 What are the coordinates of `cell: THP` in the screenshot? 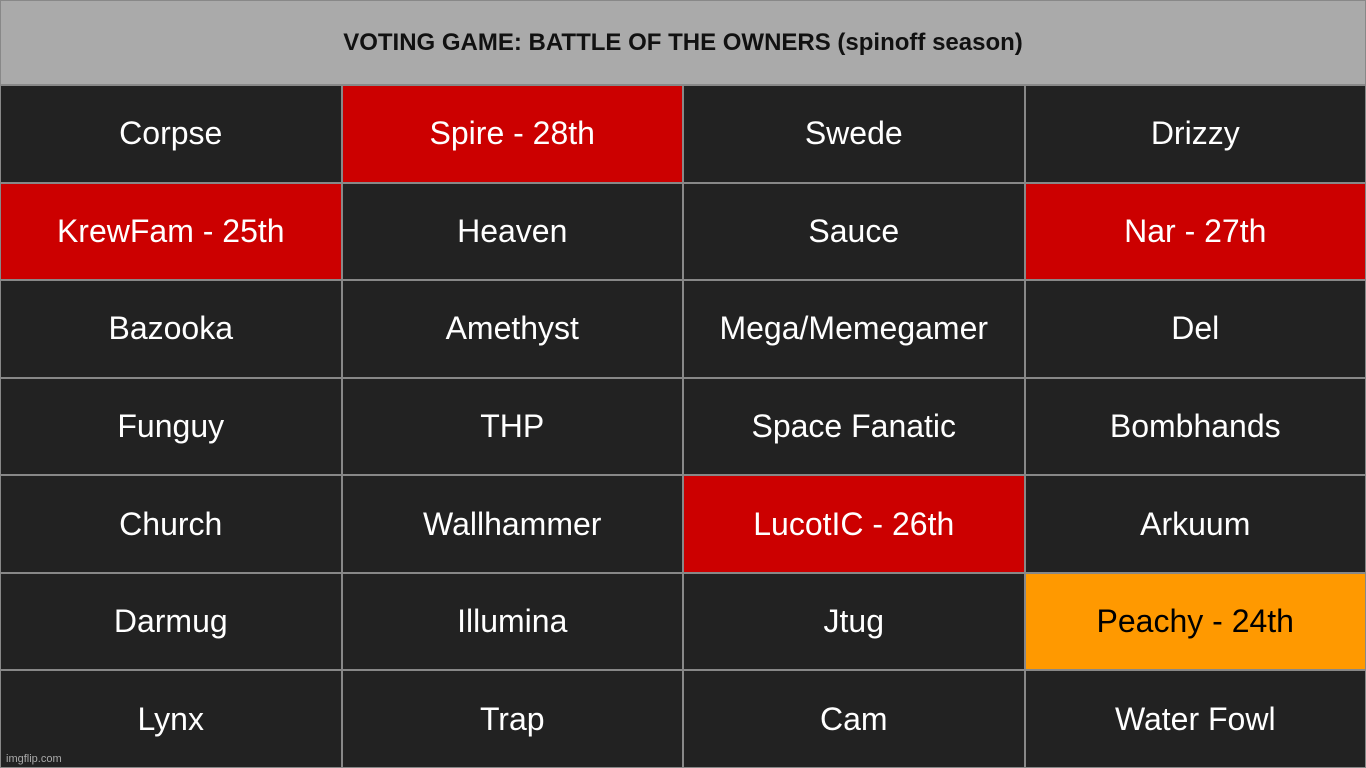 It's located at (512, 426).